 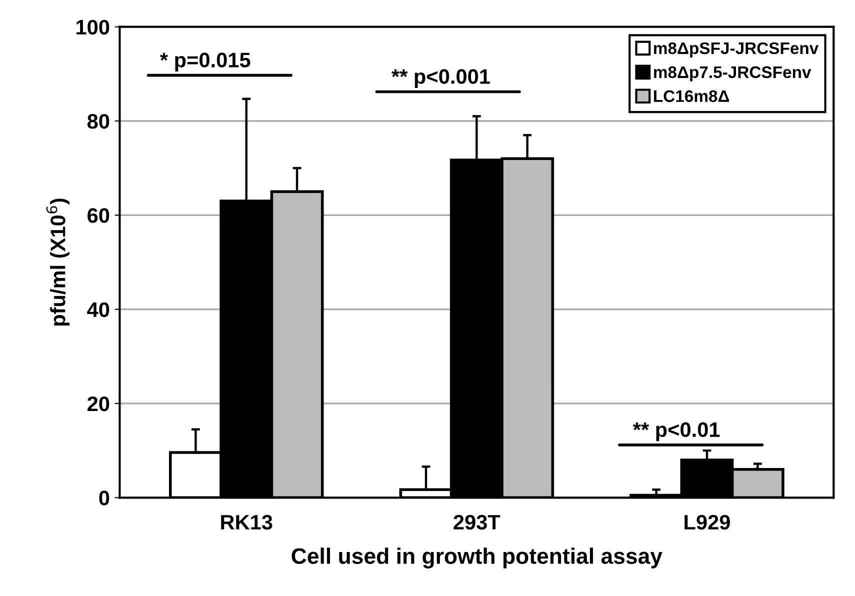 I want to click on legend-label: m8ΔpSFJ-JRCSFenv, so click(x=736, y=50).